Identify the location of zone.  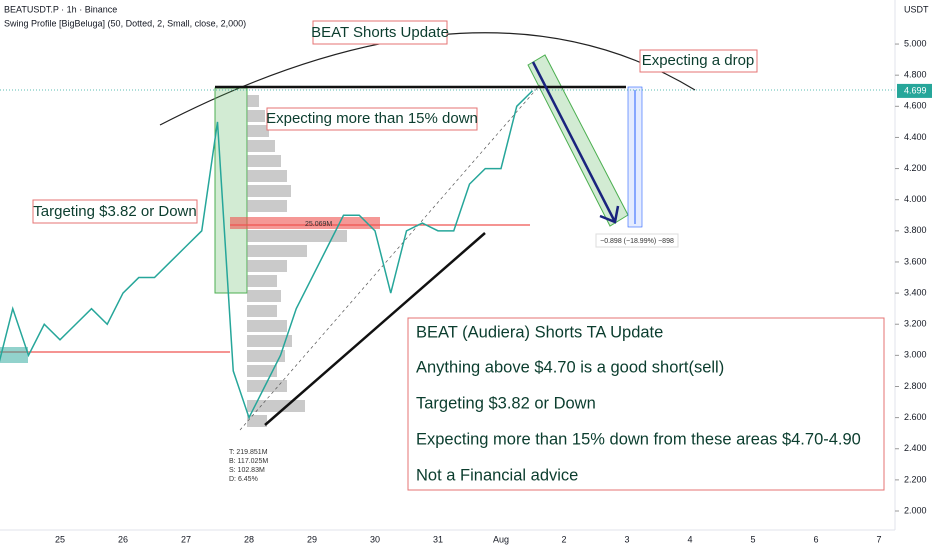
(14, 355).